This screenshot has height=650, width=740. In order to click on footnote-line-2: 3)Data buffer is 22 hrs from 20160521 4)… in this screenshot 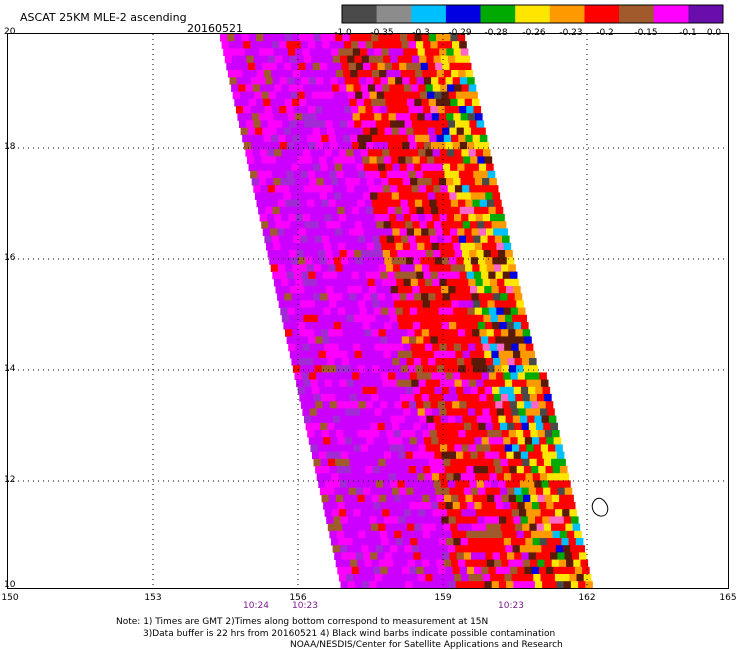, I will do `click(349, 634)`.